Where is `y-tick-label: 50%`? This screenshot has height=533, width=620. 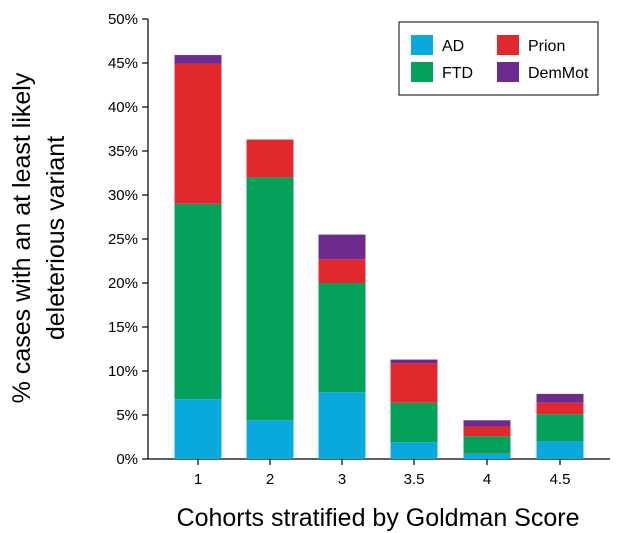
y-tick-label: 50% is located at coordinates (123, 19).